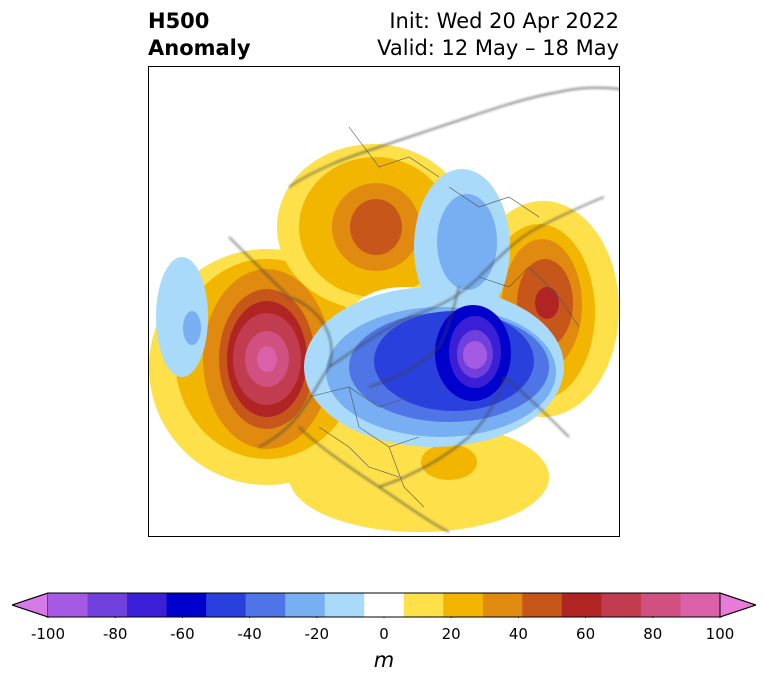  I want to click on colorbar-tick-label: -60, so click(182, 634).